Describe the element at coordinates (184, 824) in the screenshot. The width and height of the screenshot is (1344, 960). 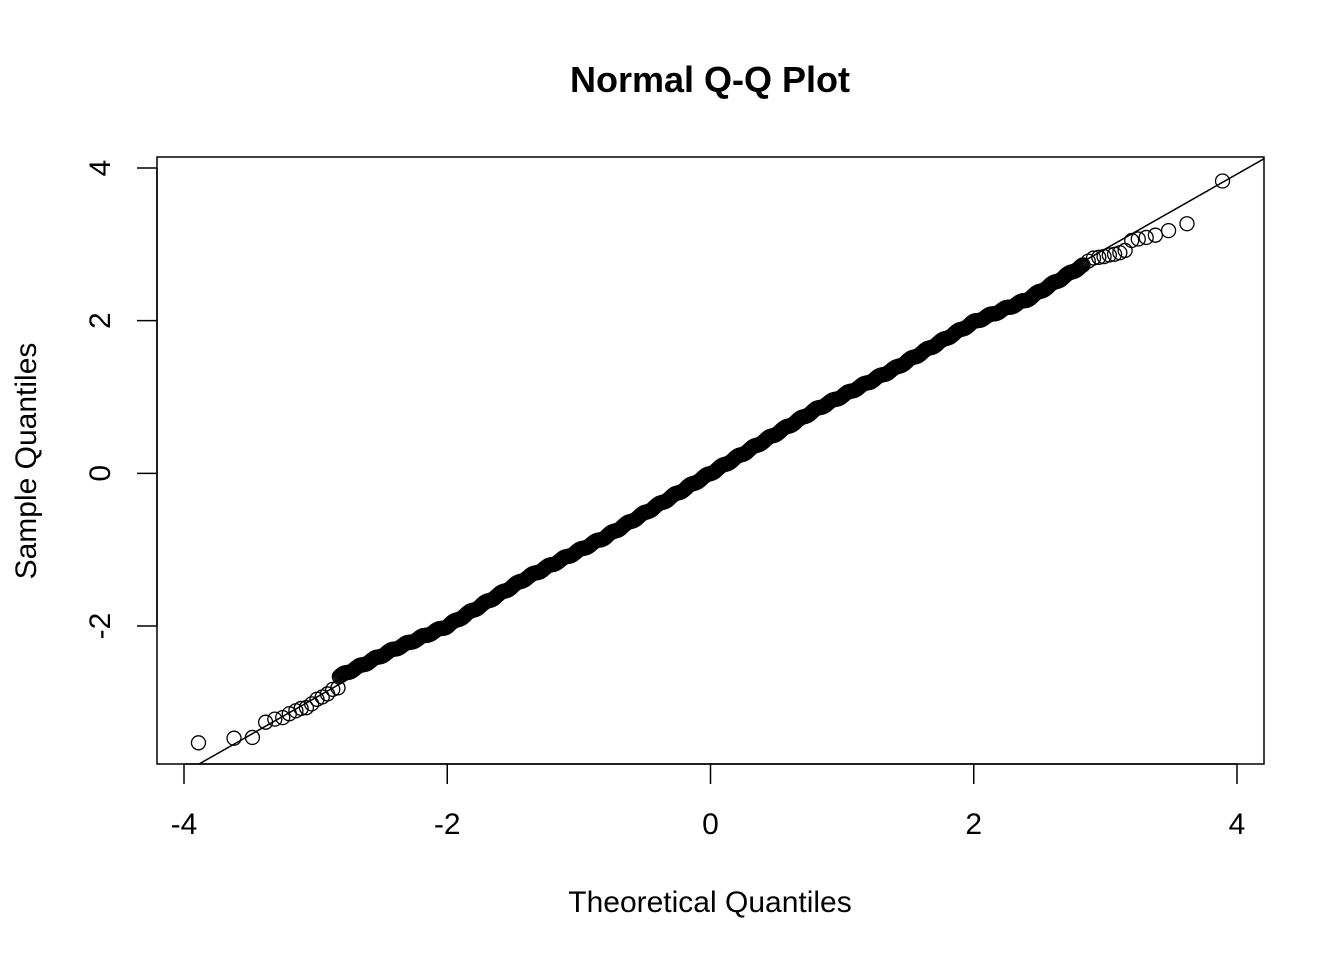
I see `x-tick-label: -4` at that location.